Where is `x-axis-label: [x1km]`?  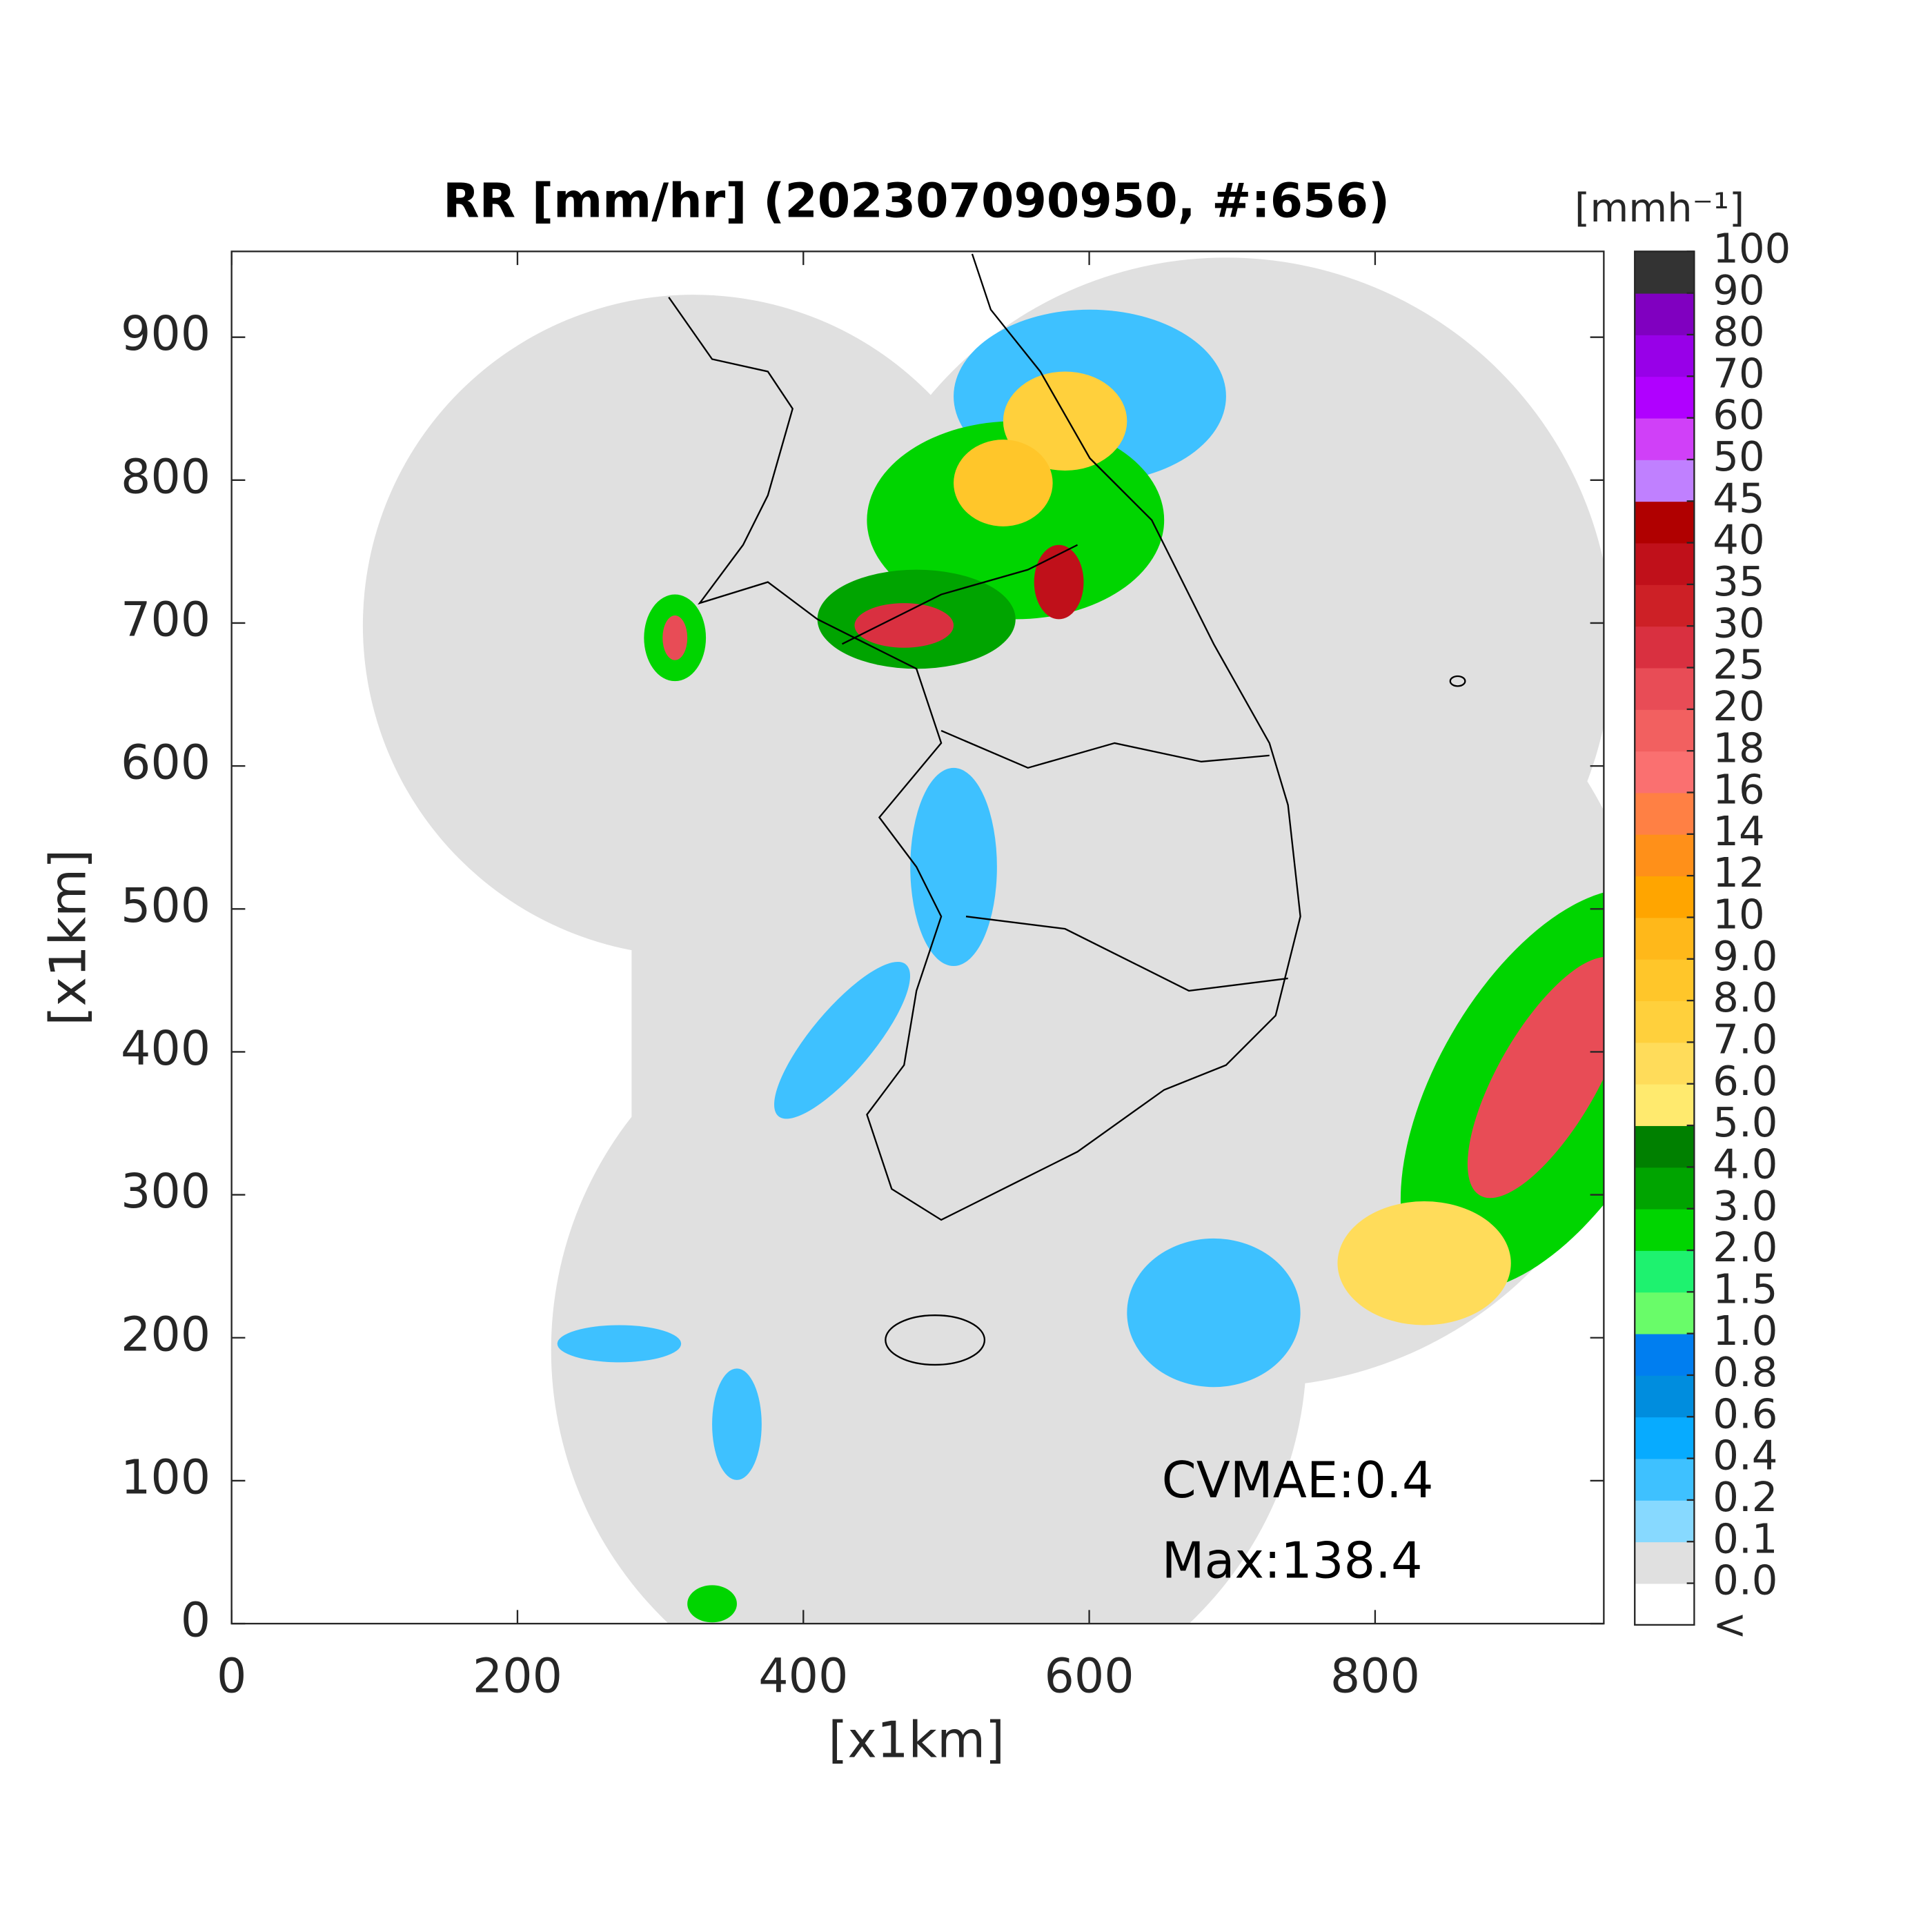 x-axis-label: [x1km] is located at coordinates (916, 1740).